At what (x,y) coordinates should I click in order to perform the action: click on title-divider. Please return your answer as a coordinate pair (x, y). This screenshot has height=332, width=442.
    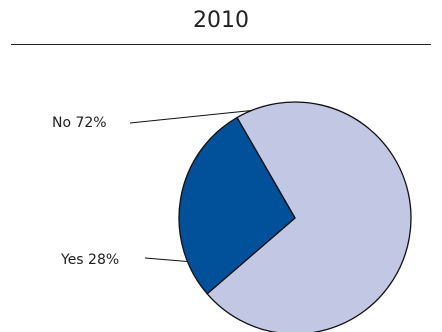
    Looking at the image, I should click on (221, 44).